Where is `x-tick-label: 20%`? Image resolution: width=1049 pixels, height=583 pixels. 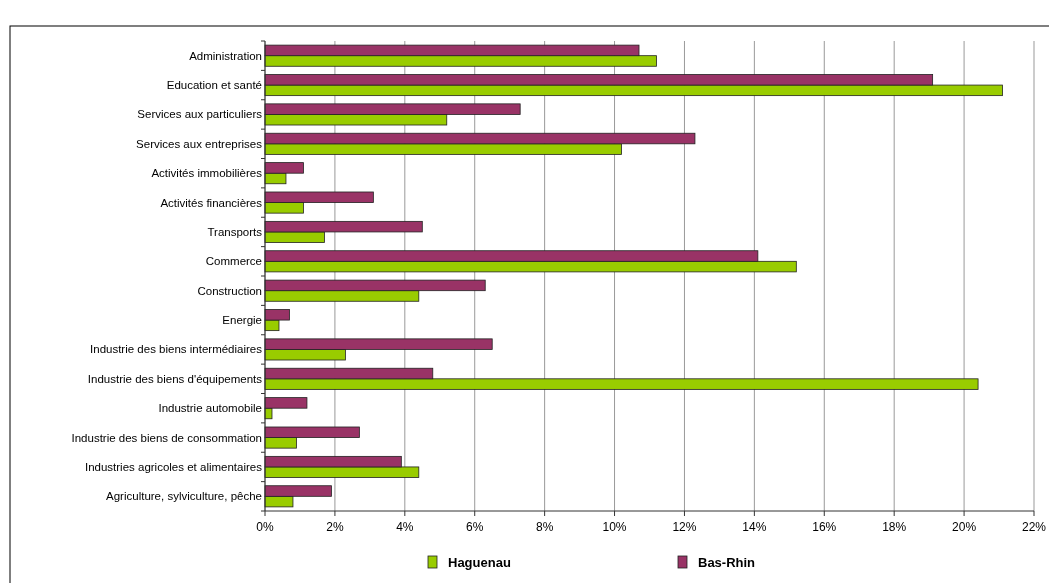
x-tick-label: 20% is located at coordinates (964, 527).